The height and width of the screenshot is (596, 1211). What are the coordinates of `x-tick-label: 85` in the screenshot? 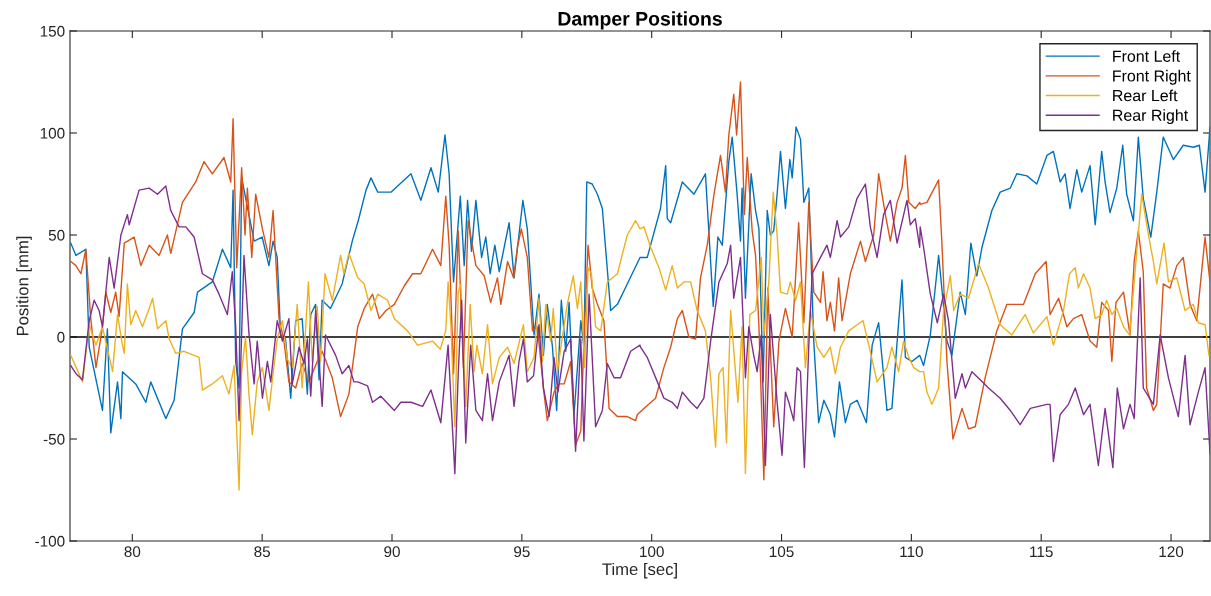 It's located at (262, 552).